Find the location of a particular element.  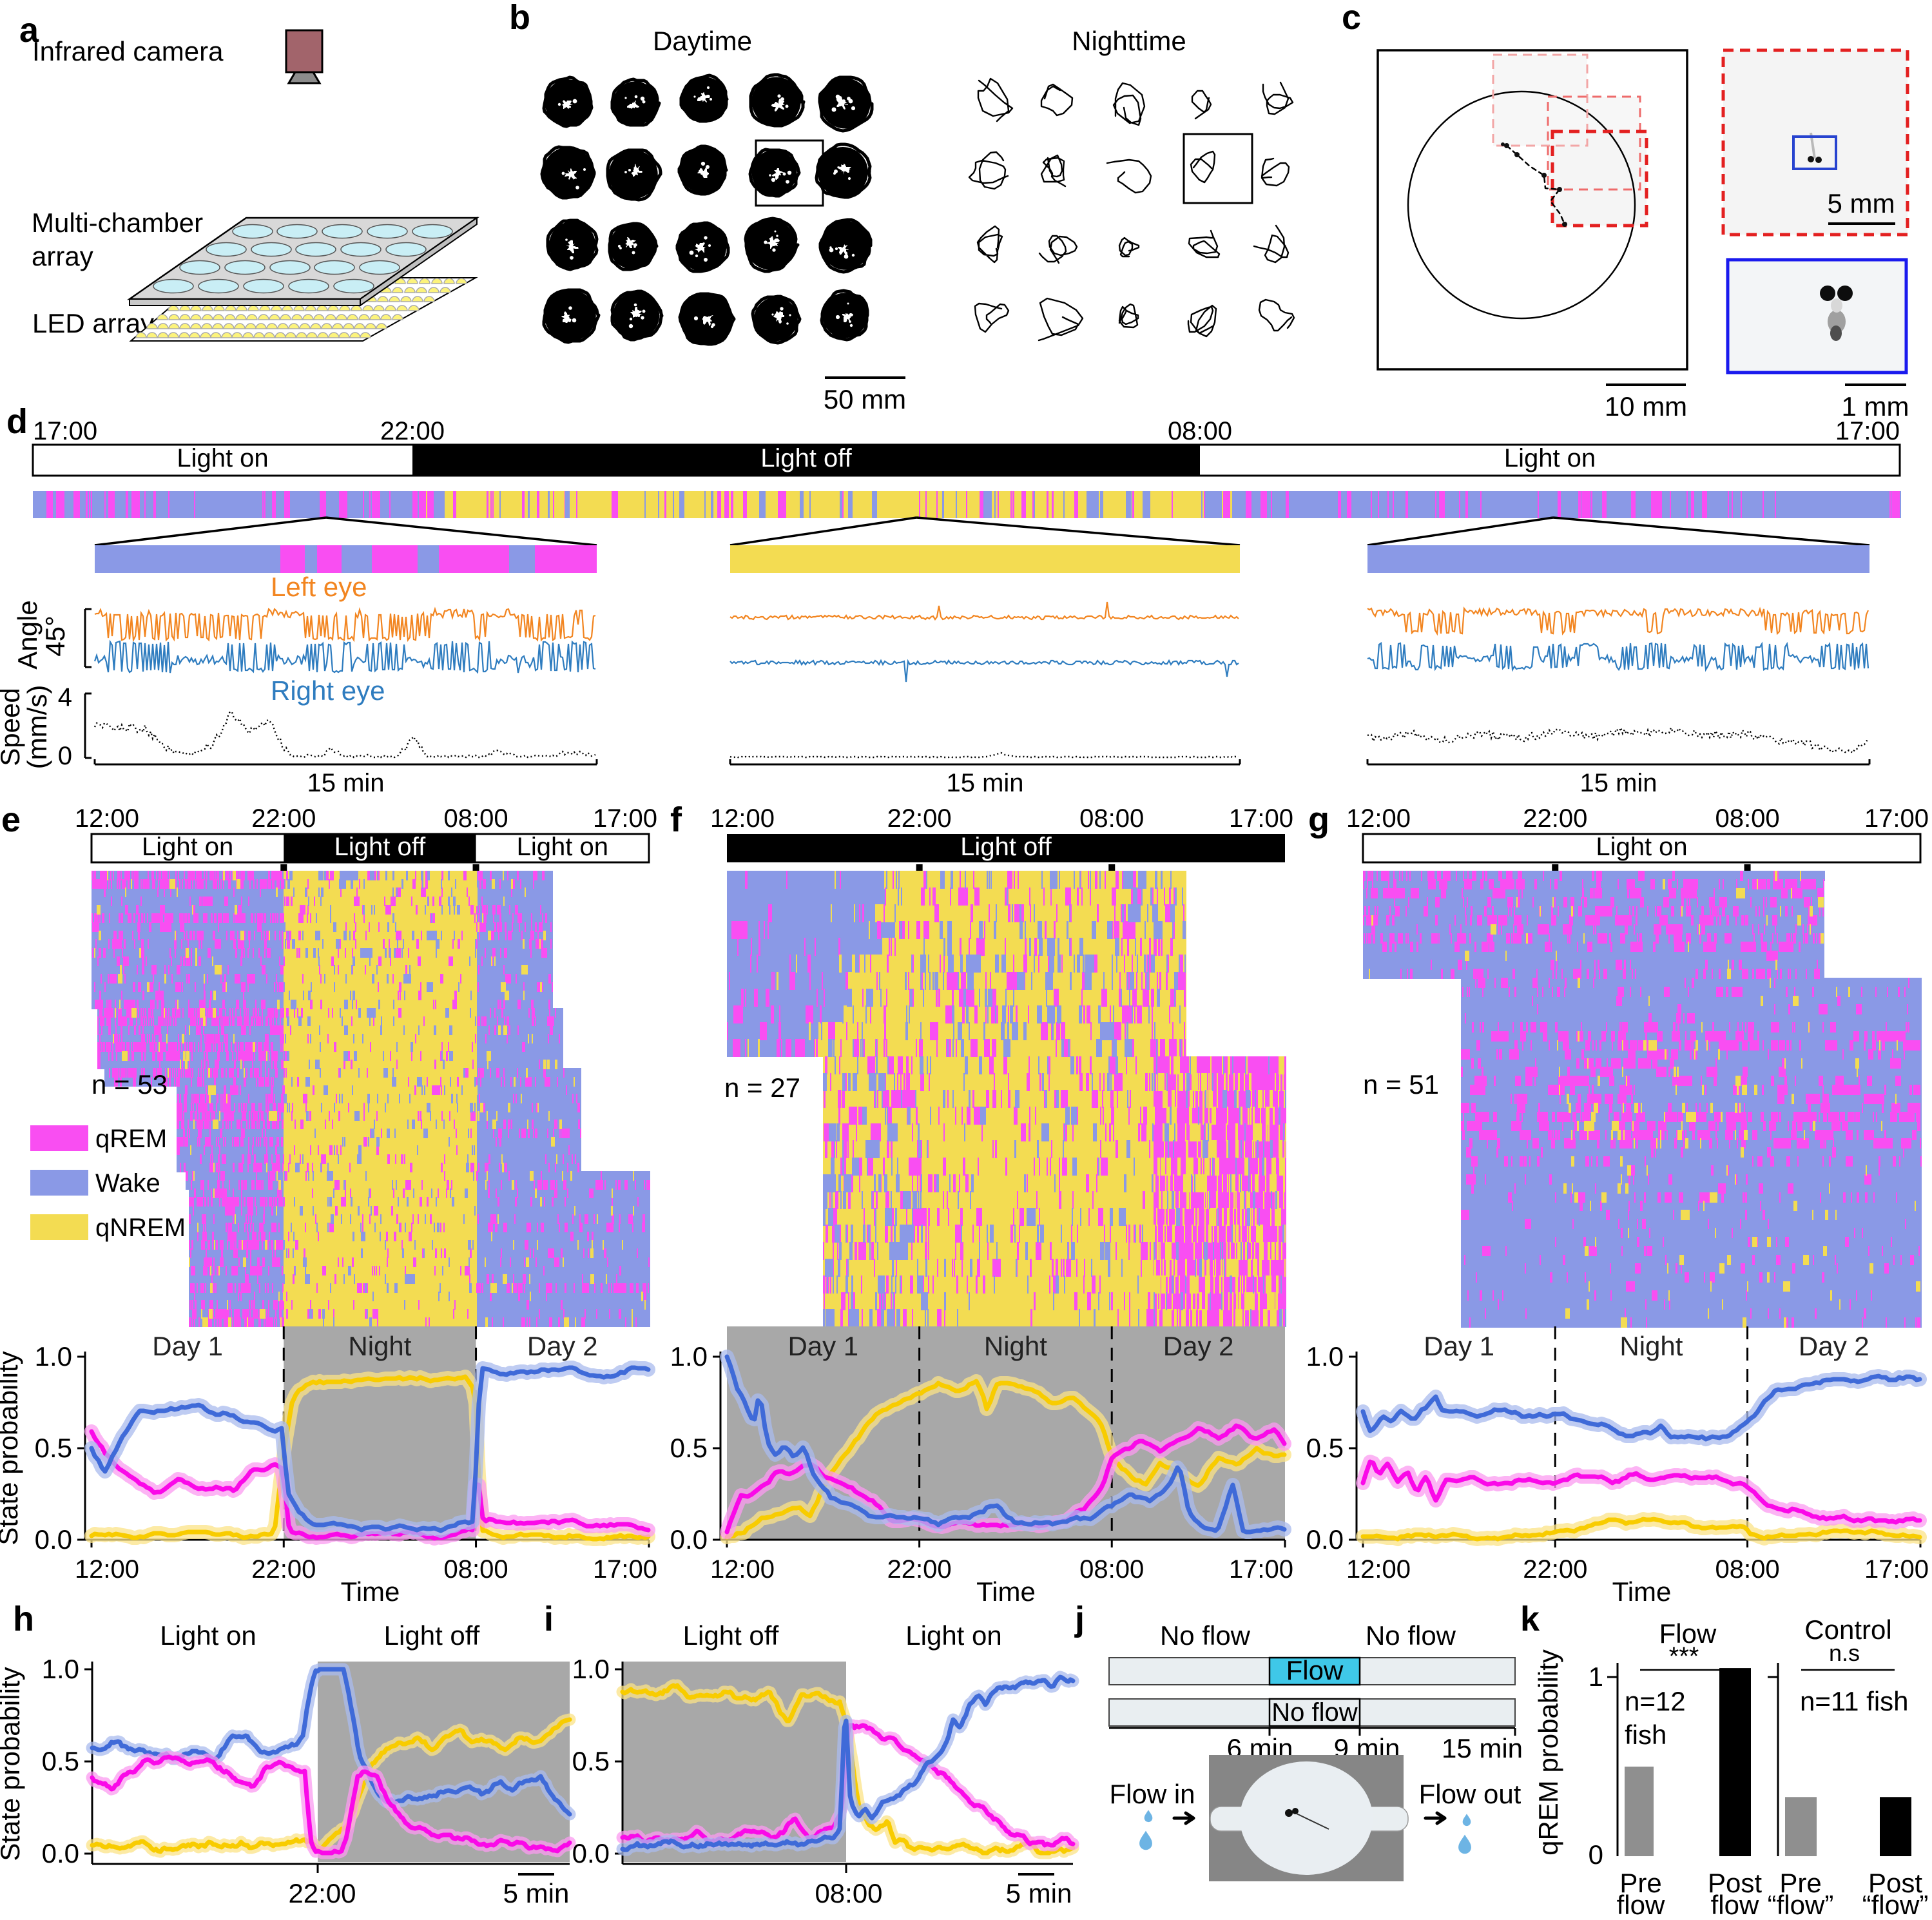

svg-text: Day 1 is located at coordinates (822, 1346).